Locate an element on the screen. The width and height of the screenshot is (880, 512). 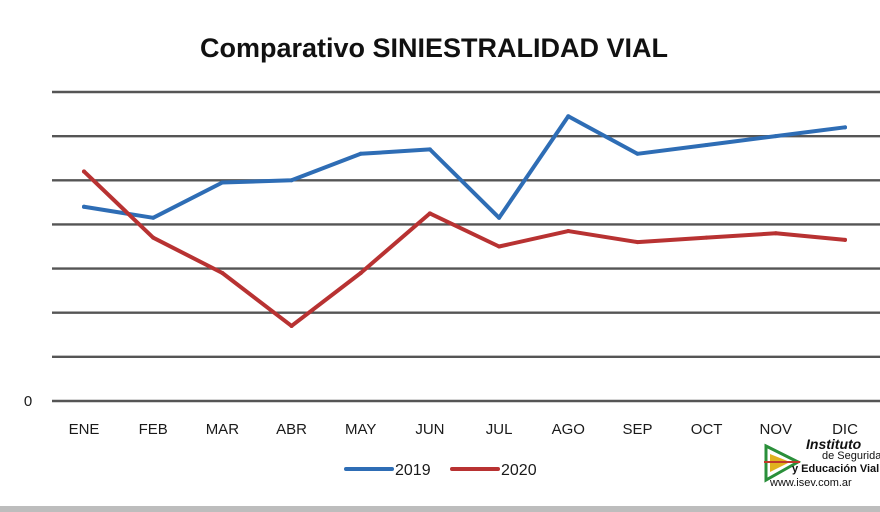
data-point-2019-abr is located at coordinates (291, 180).